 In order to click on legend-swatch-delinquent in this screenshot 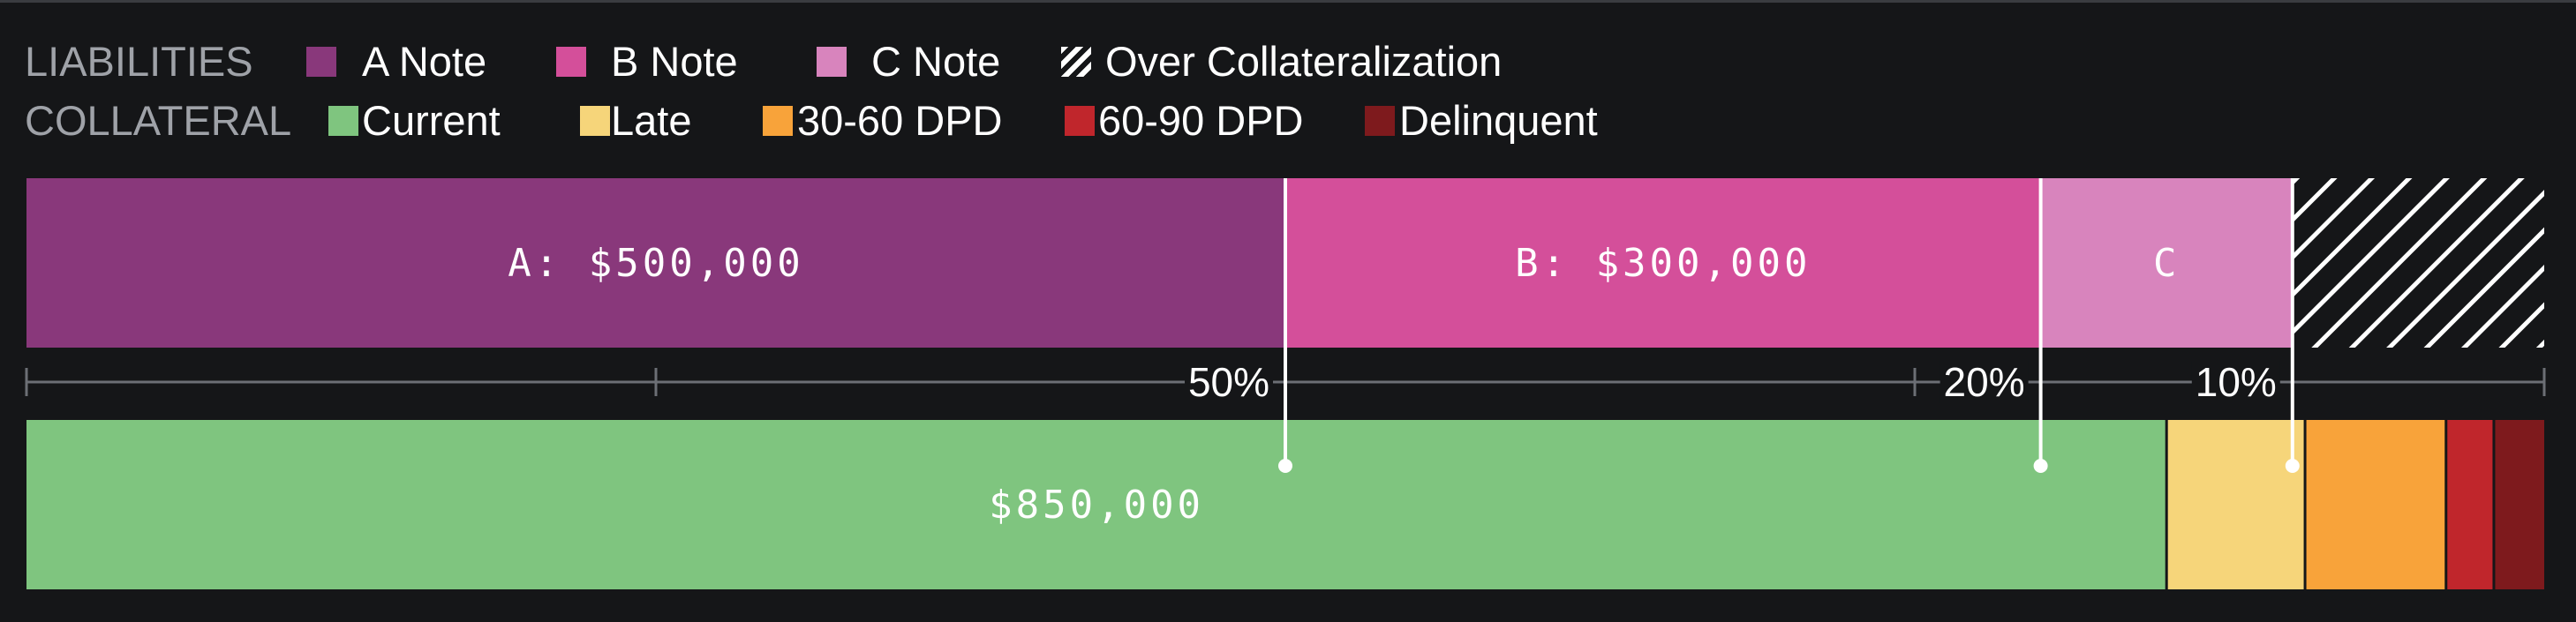, I will do `click(1380, 121)`.